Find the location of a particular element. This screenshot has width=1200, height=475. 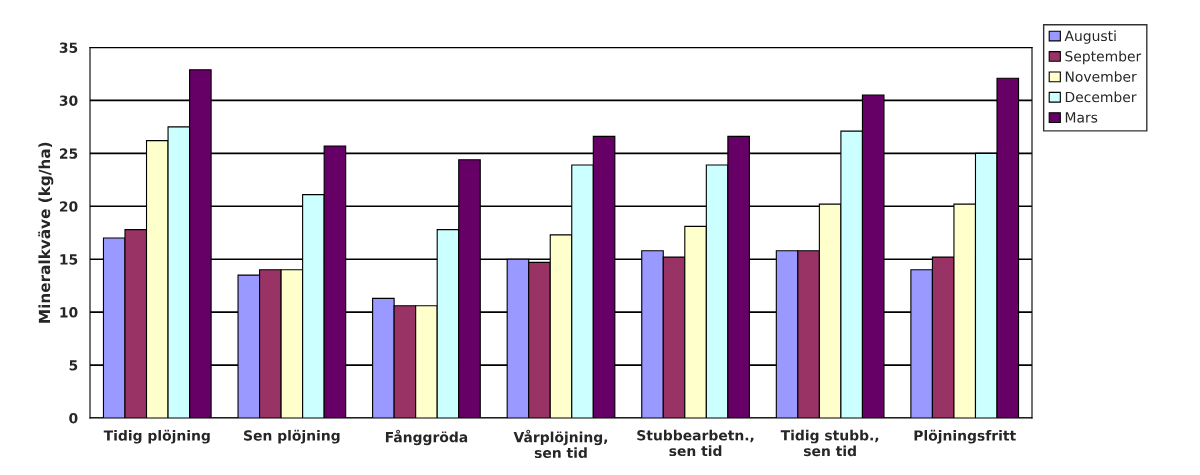

x-tick-label: Stubbearbetn., sen tid is located at coordinates (695, 443).